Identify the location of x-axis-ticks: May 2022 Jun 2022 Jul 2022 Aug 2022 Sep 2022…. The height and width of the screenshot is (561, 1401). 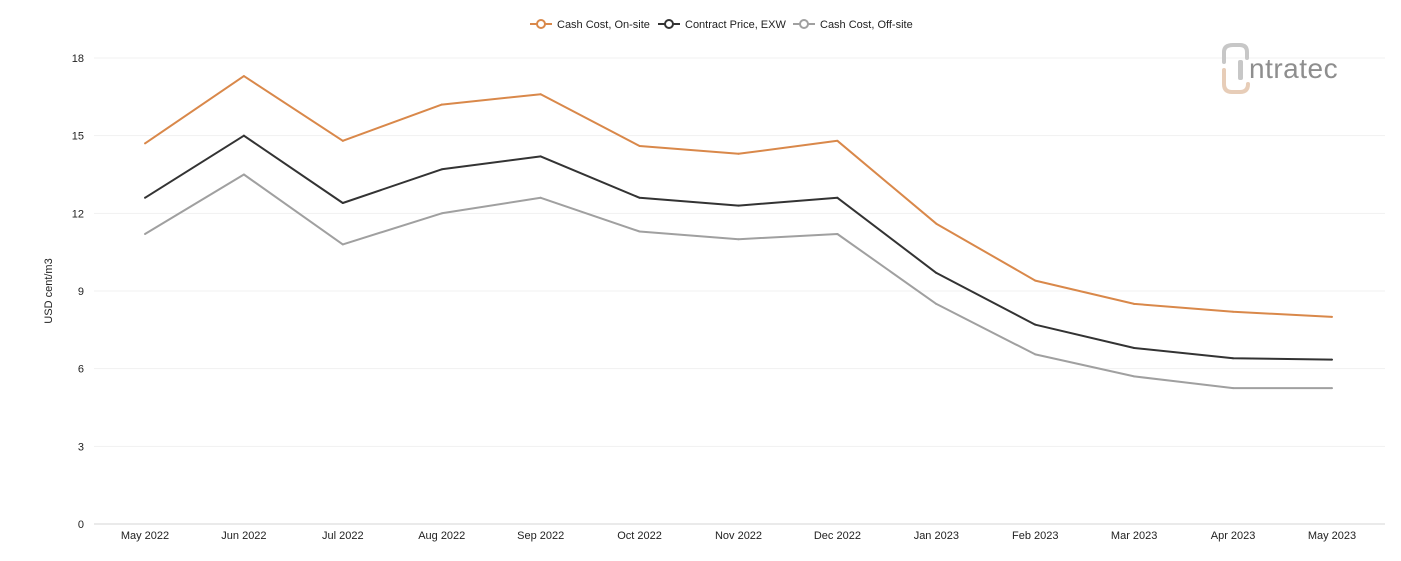
(738, 536).